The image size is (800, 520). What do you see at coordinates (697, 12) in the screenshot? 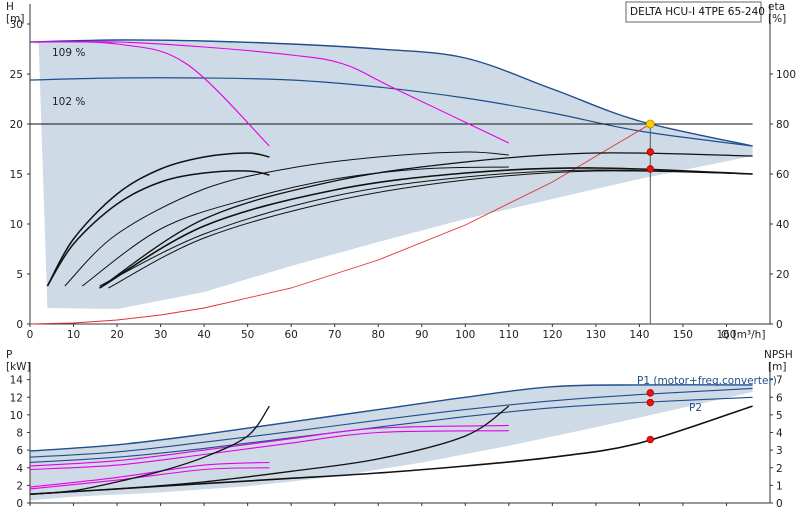
I see `chart-title: DELTA HCU-I 4TPE 65-240` at bounding box center [697, 12].